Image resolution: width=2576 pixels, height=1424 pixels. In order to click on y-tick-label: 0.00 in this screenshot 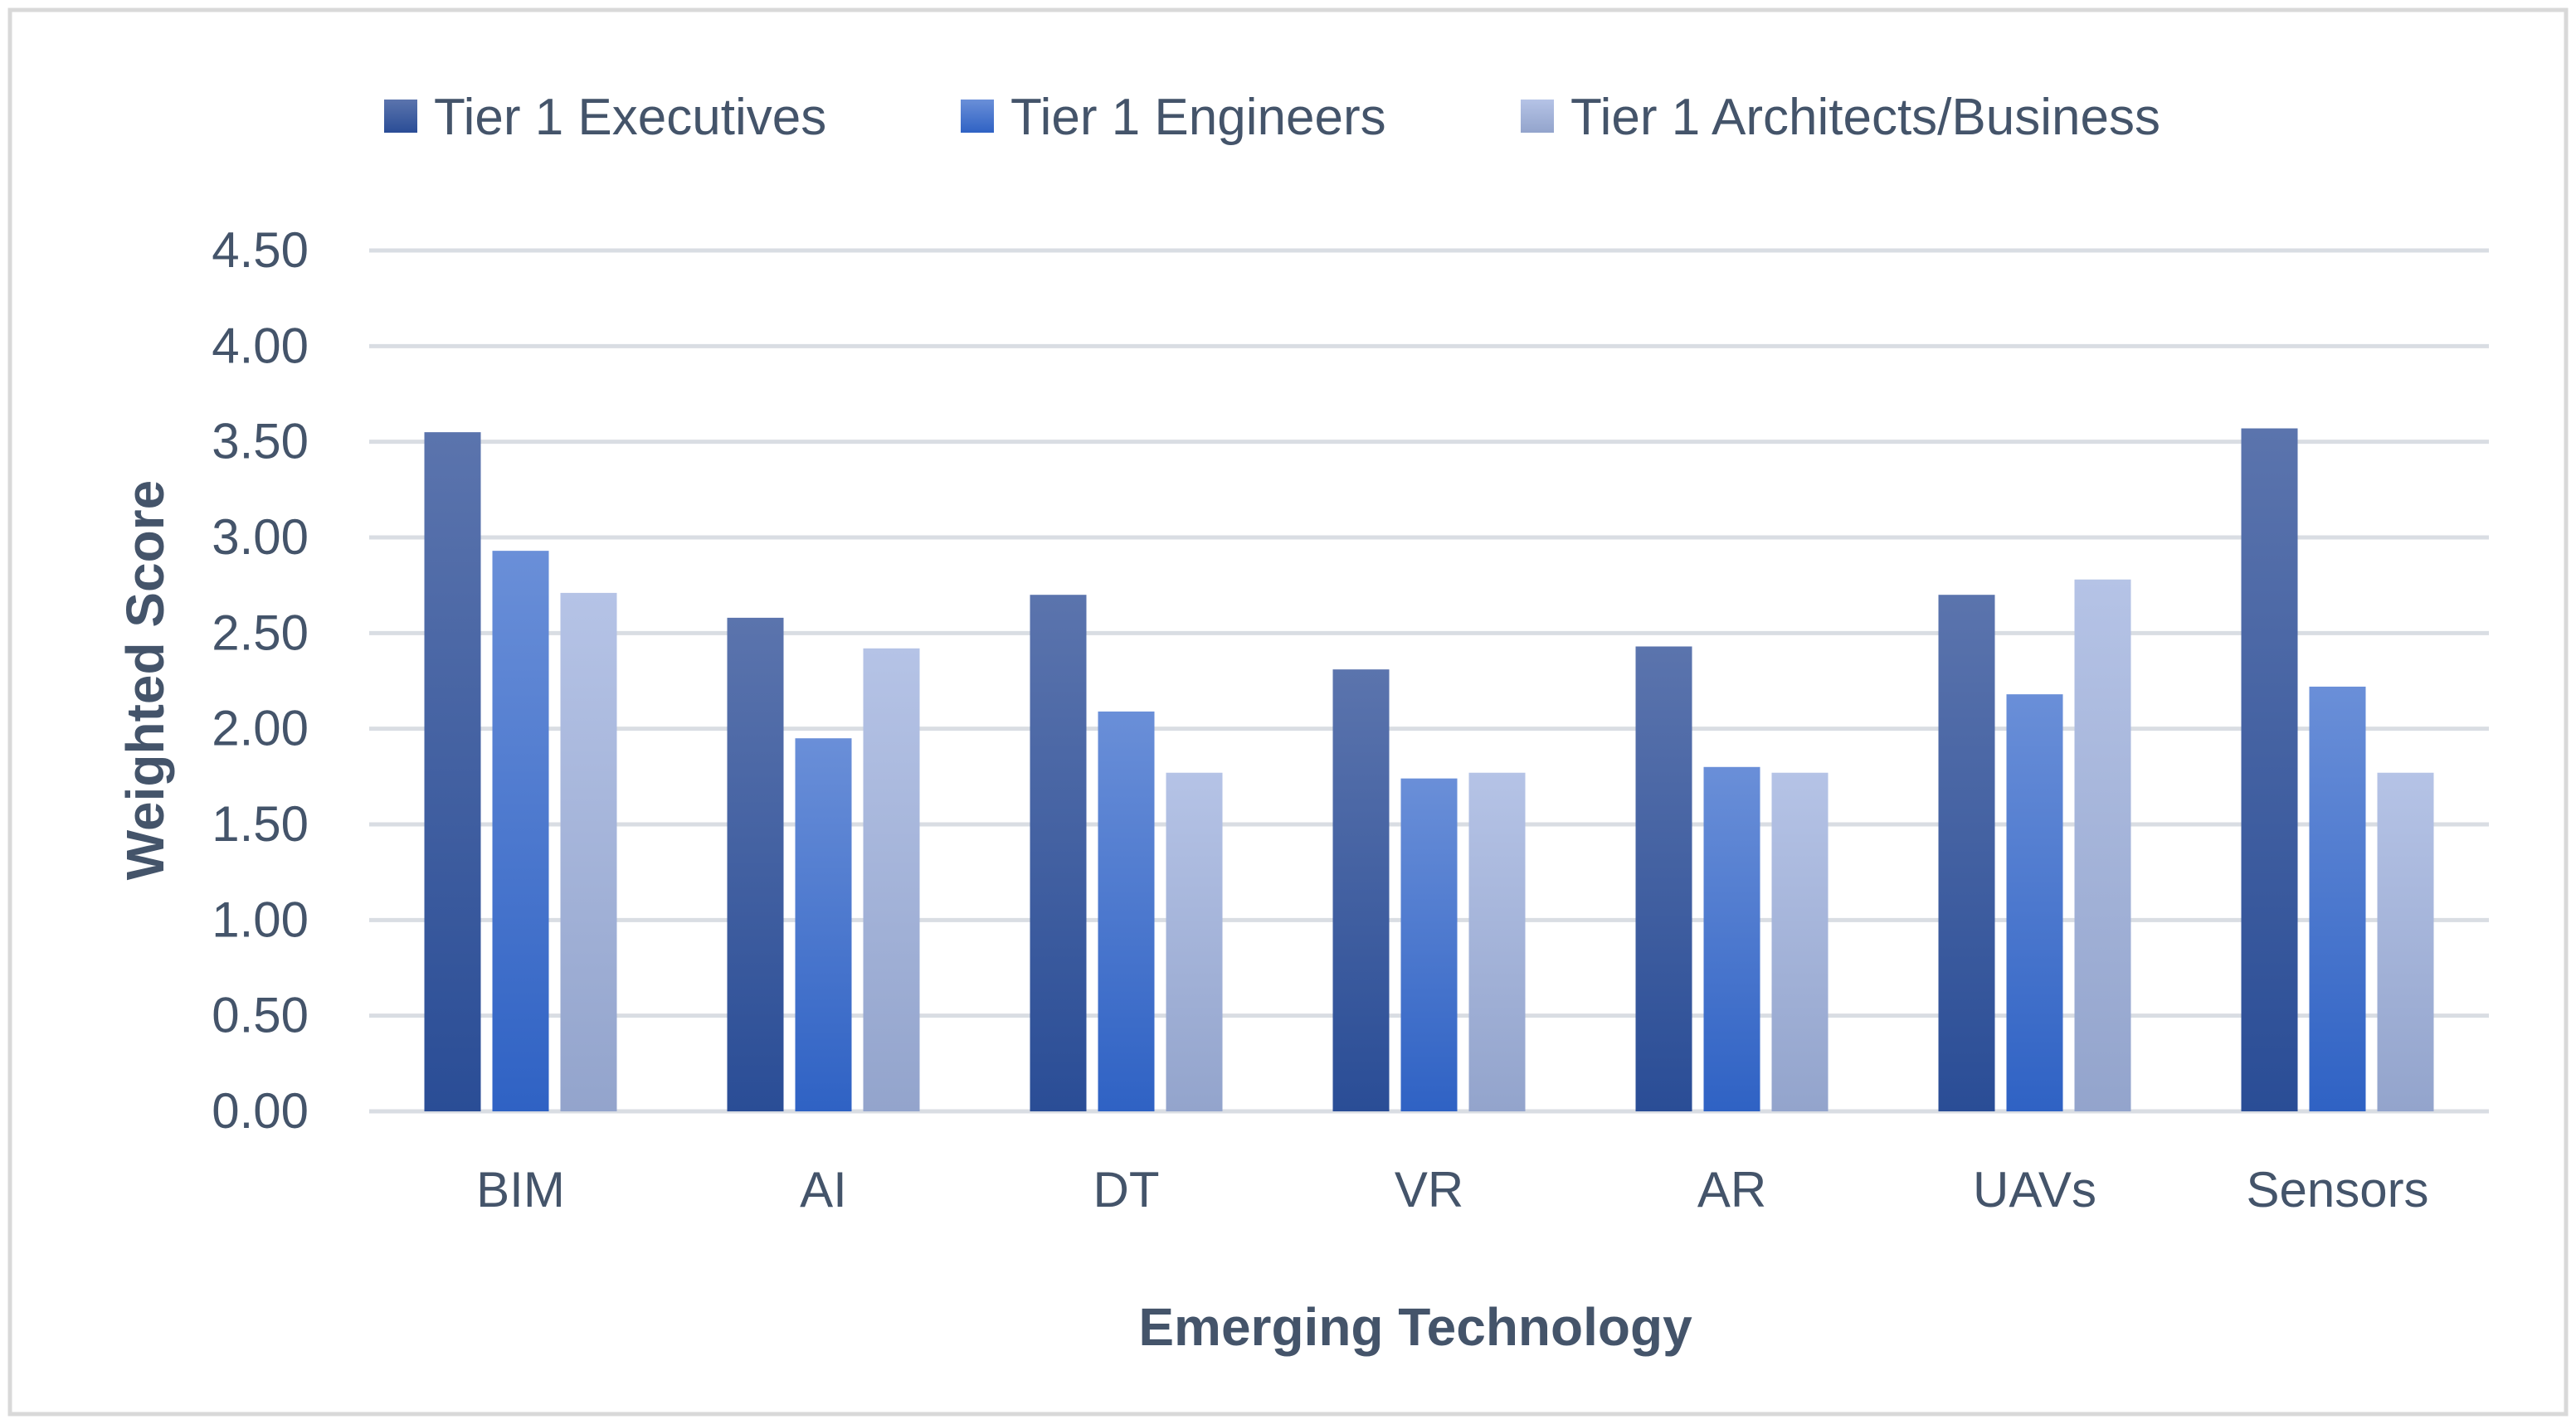, I will do `click(260, 1111)`.